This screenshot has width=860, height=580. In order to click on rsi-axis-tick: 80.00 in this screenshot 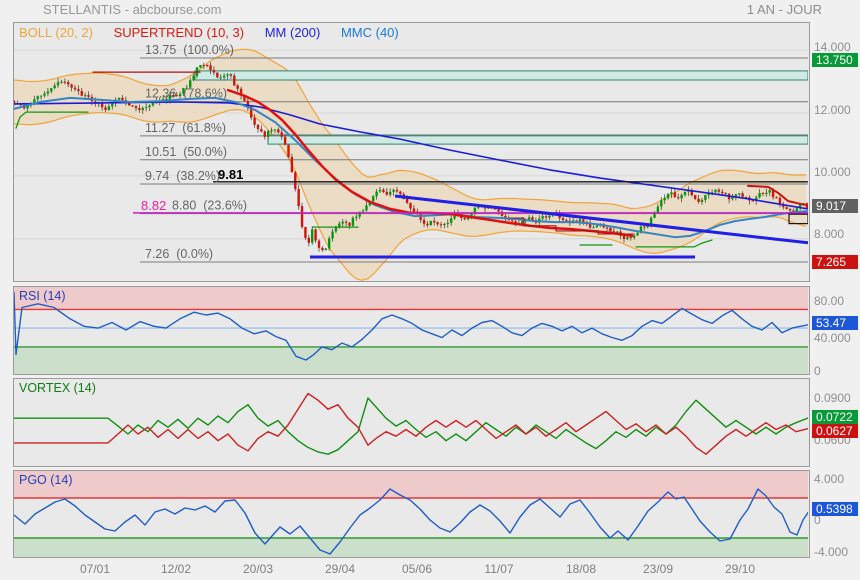, I will do `click(829, 301)`.